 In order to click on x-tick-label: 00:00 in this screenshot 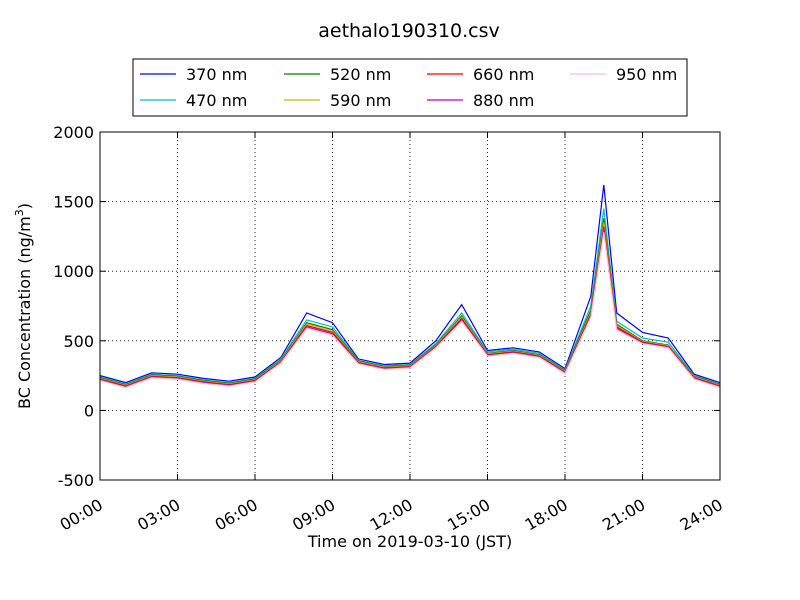, I will do `click(81, 515)`.